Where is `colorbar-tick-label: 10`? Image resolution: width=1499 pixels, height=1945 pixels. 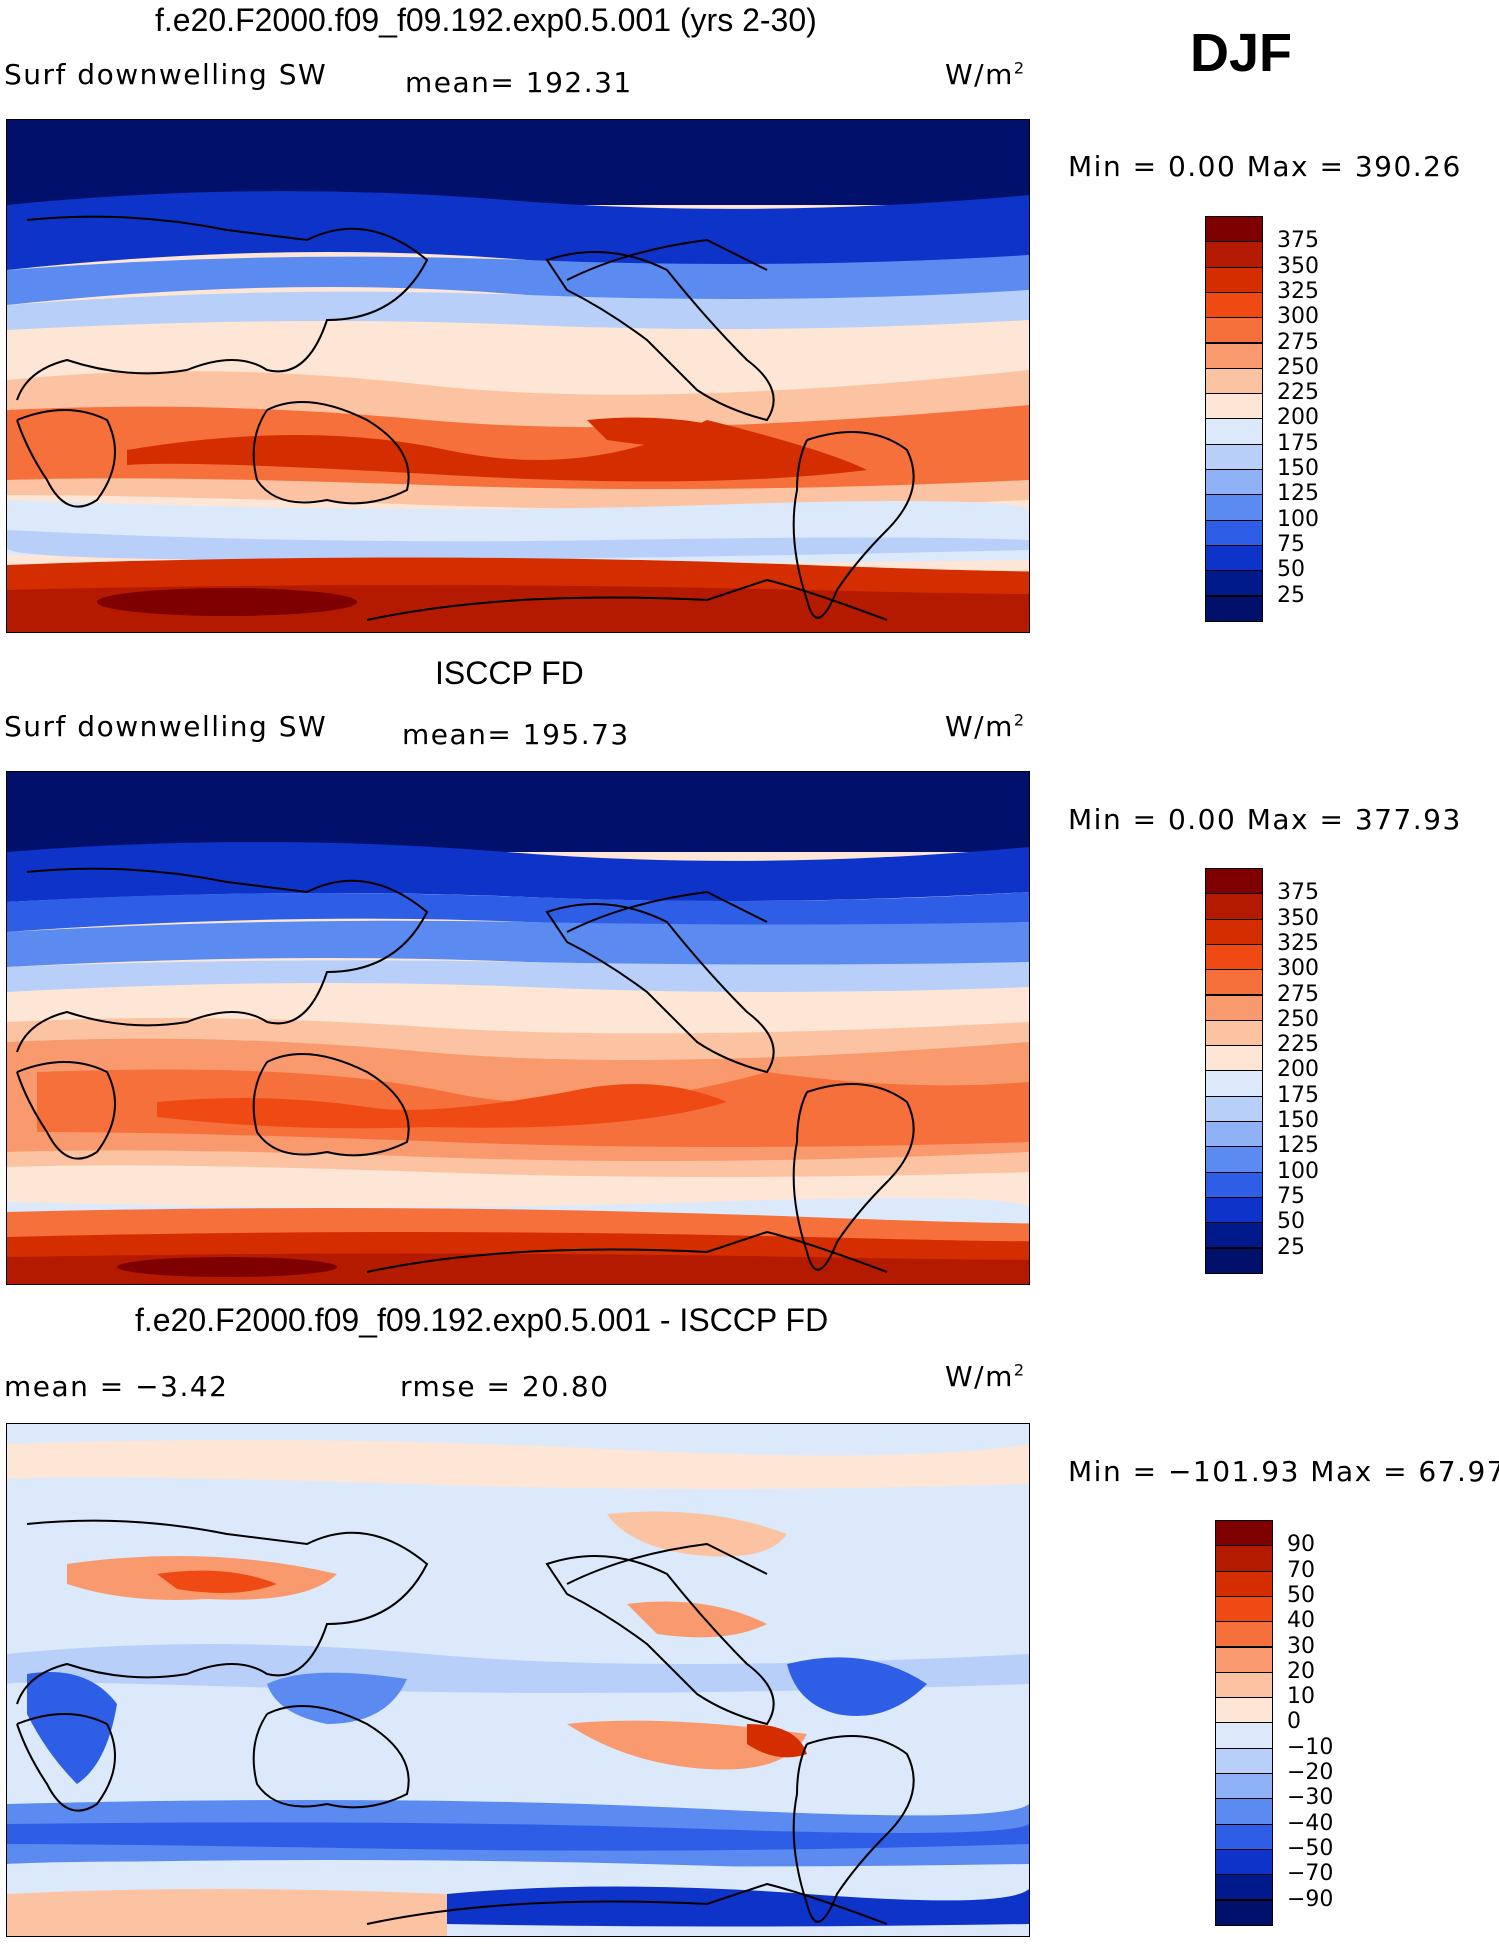
colorbar-tick-label: 10 is located at coordinates (1301, 1697).